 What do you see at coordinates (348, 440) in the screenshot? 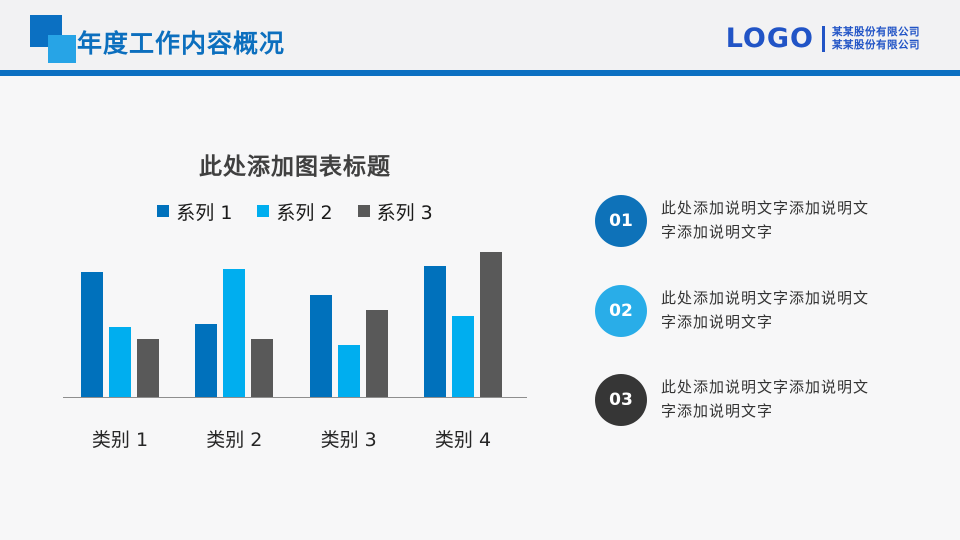
I see `category-label: 类别 3` at bounding box center [348, 440].